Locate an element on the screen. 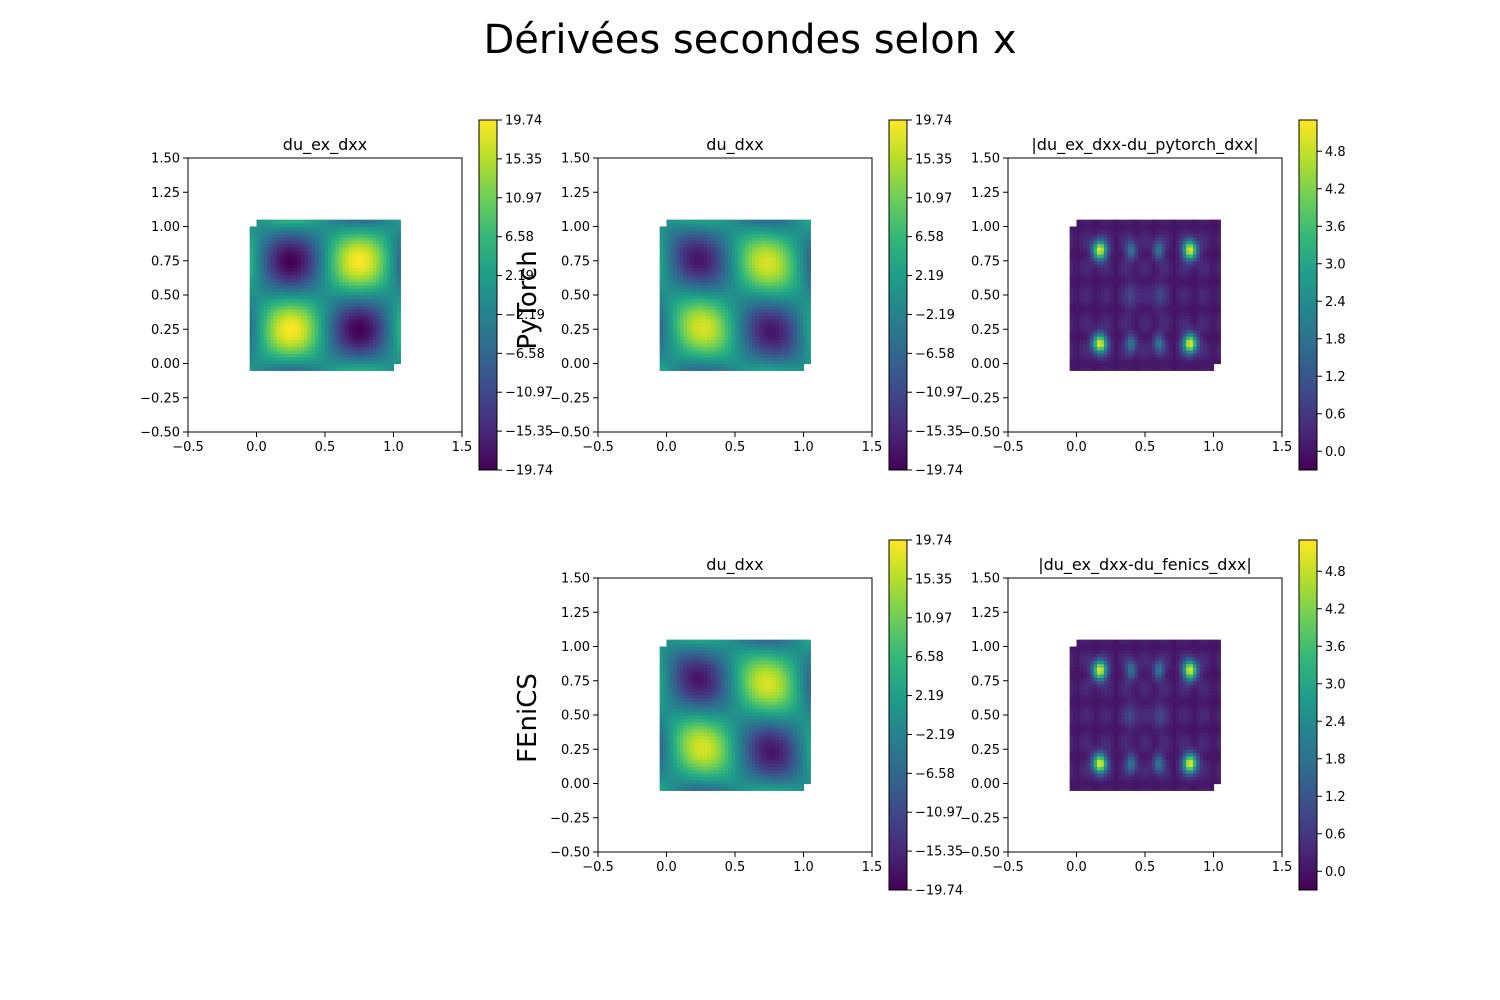  x-tick-label: 1.0 is located at coordinates (803, 447).